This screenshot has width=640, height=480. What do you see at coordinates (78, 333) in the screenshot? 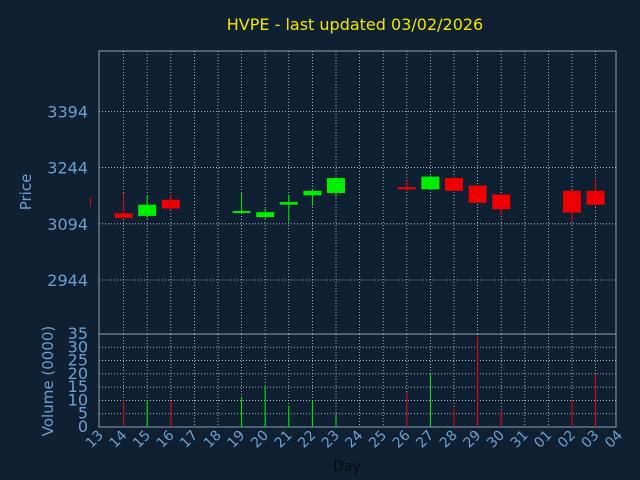
I see `volume-tick-label: 35` at bounding box center [78, 333].